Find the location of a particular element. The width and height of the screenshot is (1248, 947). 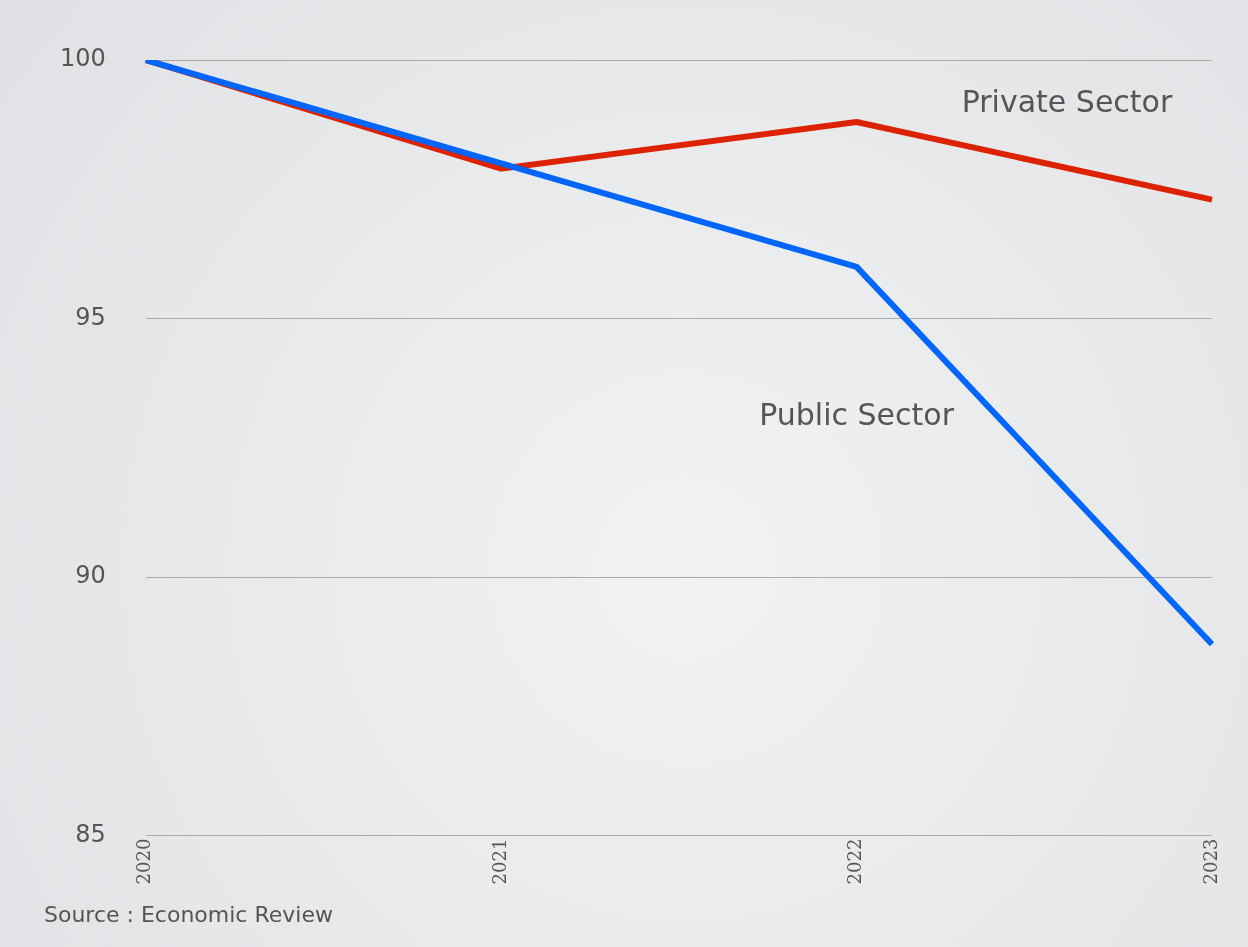

series-label: Private Sector is located at coordinates (1067, 102).